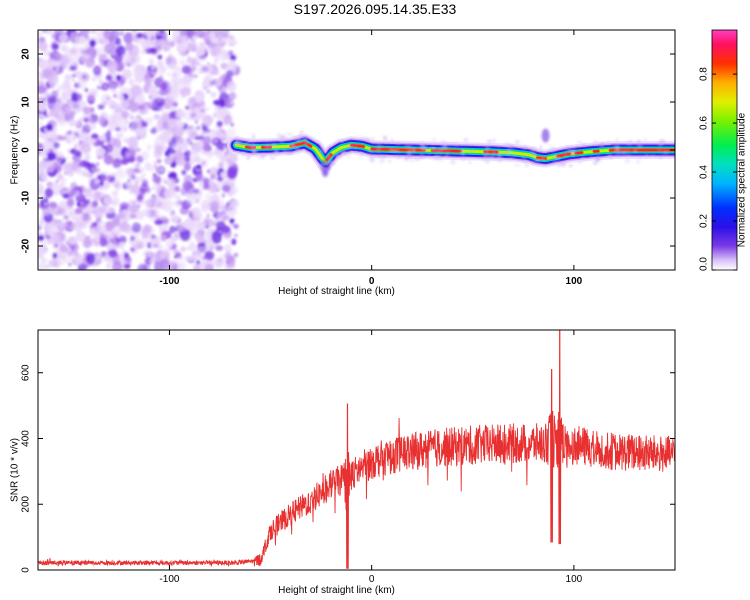 Image resolution: width=750 pixels, height=600 pixels. What do you see at coordinates (169, 281) in the screenshot?
I see `x-tick-label: -100` at bounding box center [169, 281].